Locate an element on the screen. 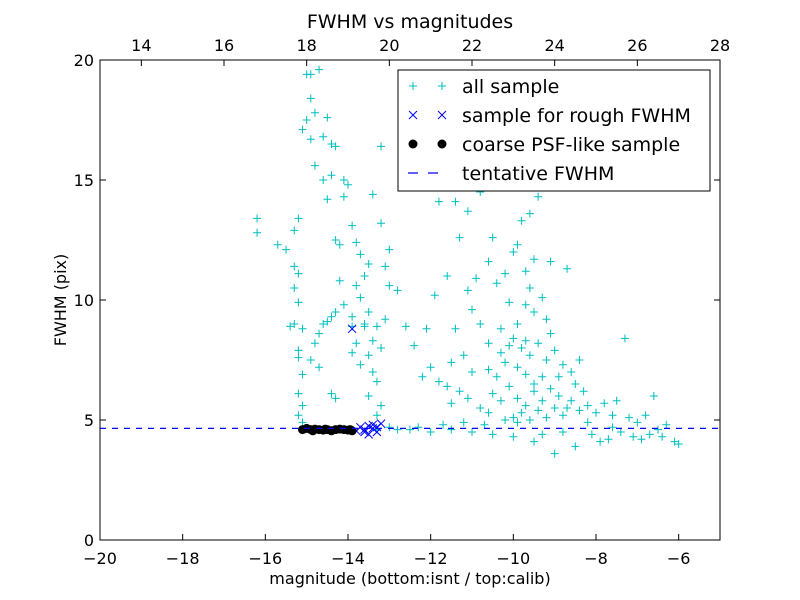 Image resolution: width=800 pixels, height=600 pixels. legend-item: all sample is located at coordinates (484, 87).